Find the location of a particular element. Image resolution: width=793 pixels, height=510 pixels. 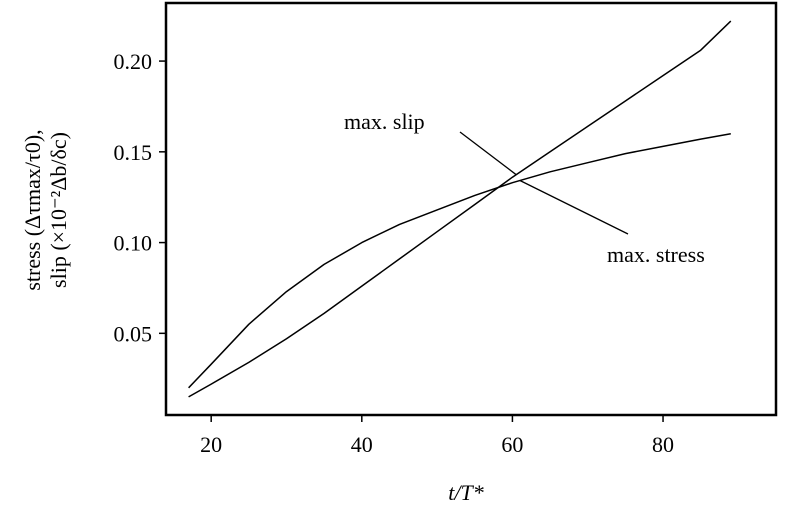

svg-text: t/T* is located at coordinates (465, 492).